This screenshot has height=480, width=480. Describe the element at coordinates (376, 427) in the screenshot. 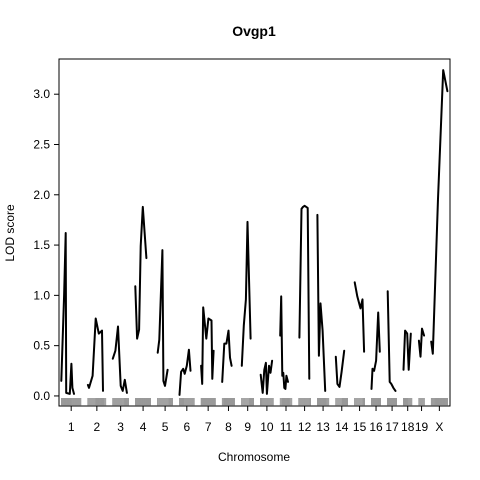

I see `x-tick-label: 16` at that location.